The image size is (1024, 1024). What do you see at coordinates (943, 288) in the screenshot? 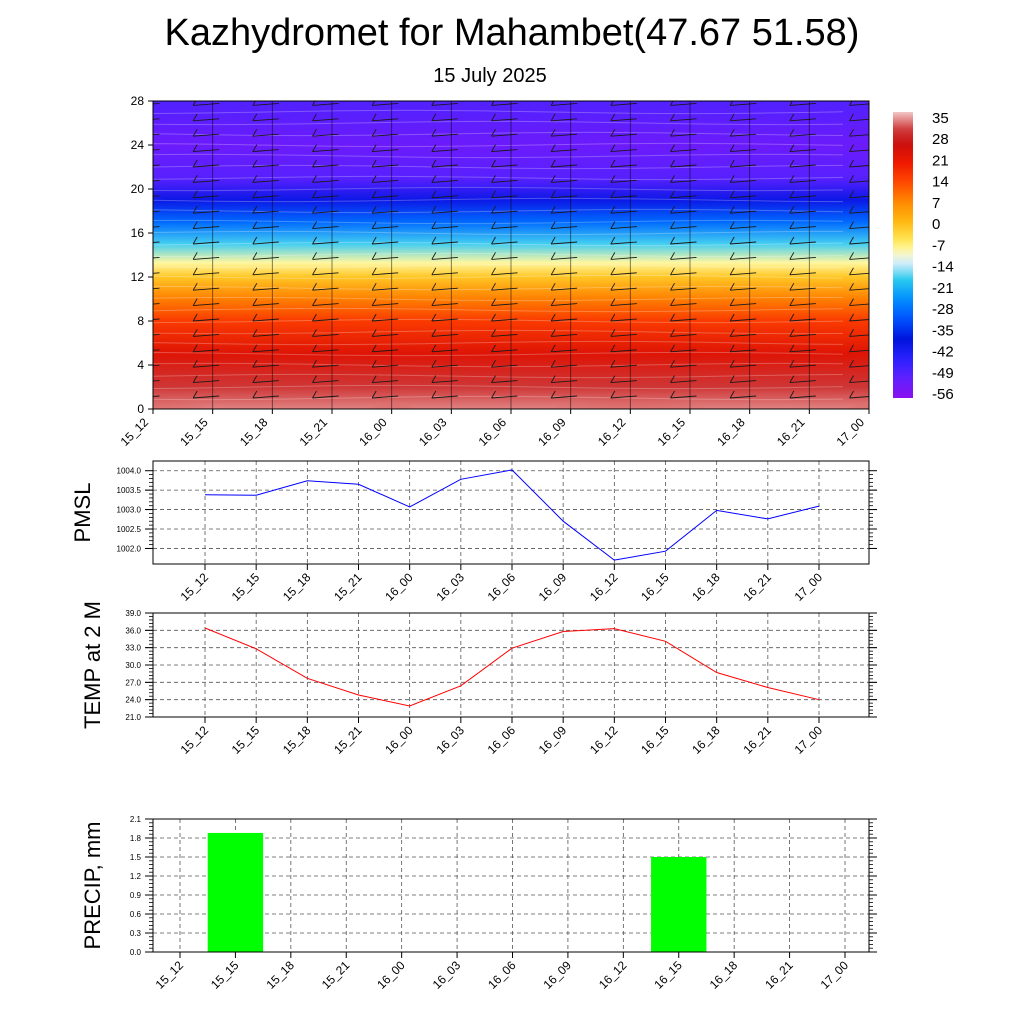
I see `colorbar-label: -21` at bounding box center [943, 288].